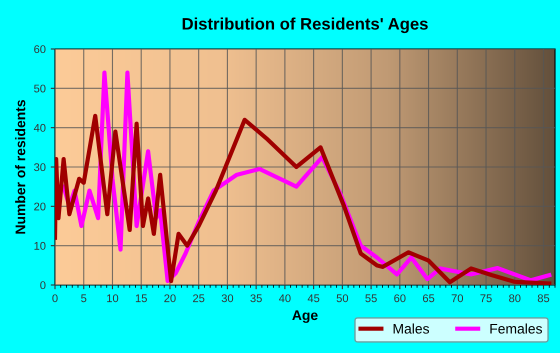 The width and height of the screenshot is (560, 353). Describe the element at coordinates (40, 88) in the screenshot. I see `y-tick-label: 50` at that location.